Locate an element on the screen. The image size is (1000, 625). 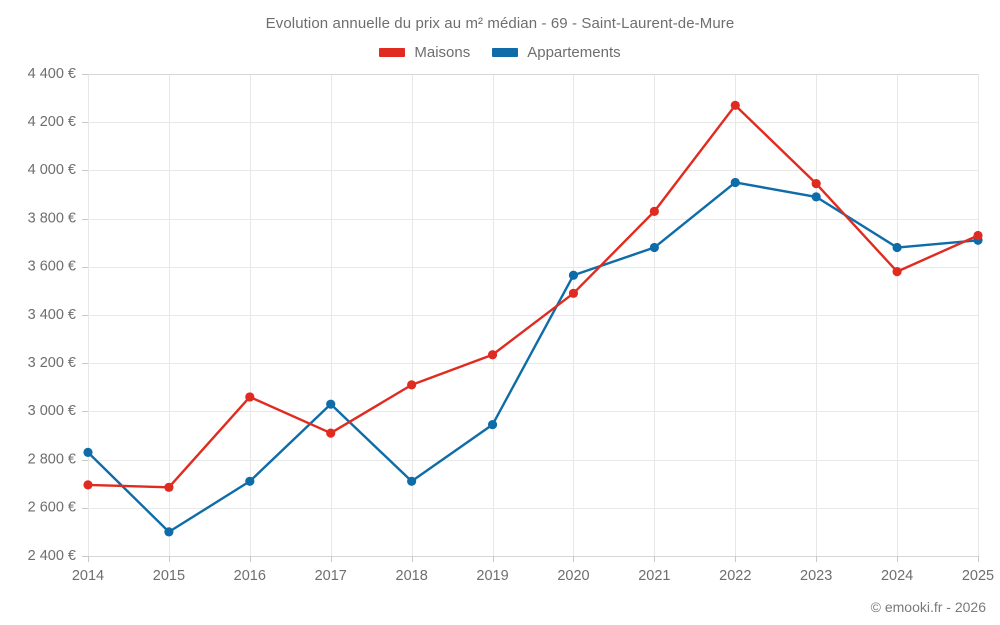
x-axis-tick-label: 2015 is located at coordinates (169, 576).